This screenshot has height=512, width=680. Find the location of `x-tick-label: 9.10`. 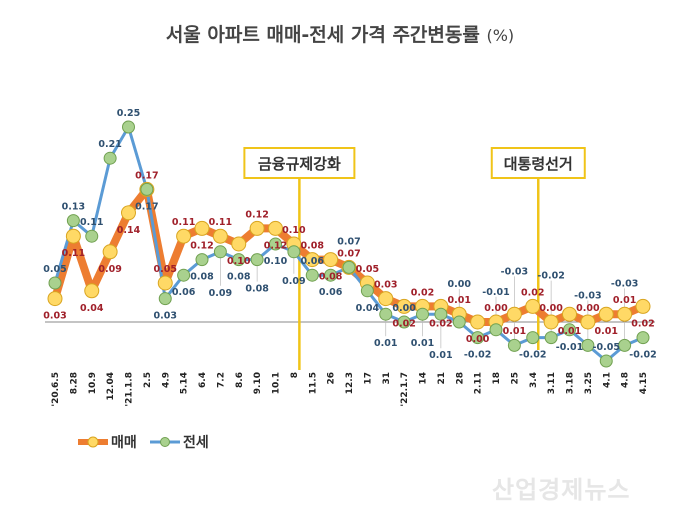

x-tick-label: 9.10 is located at coordinates (258, 383).